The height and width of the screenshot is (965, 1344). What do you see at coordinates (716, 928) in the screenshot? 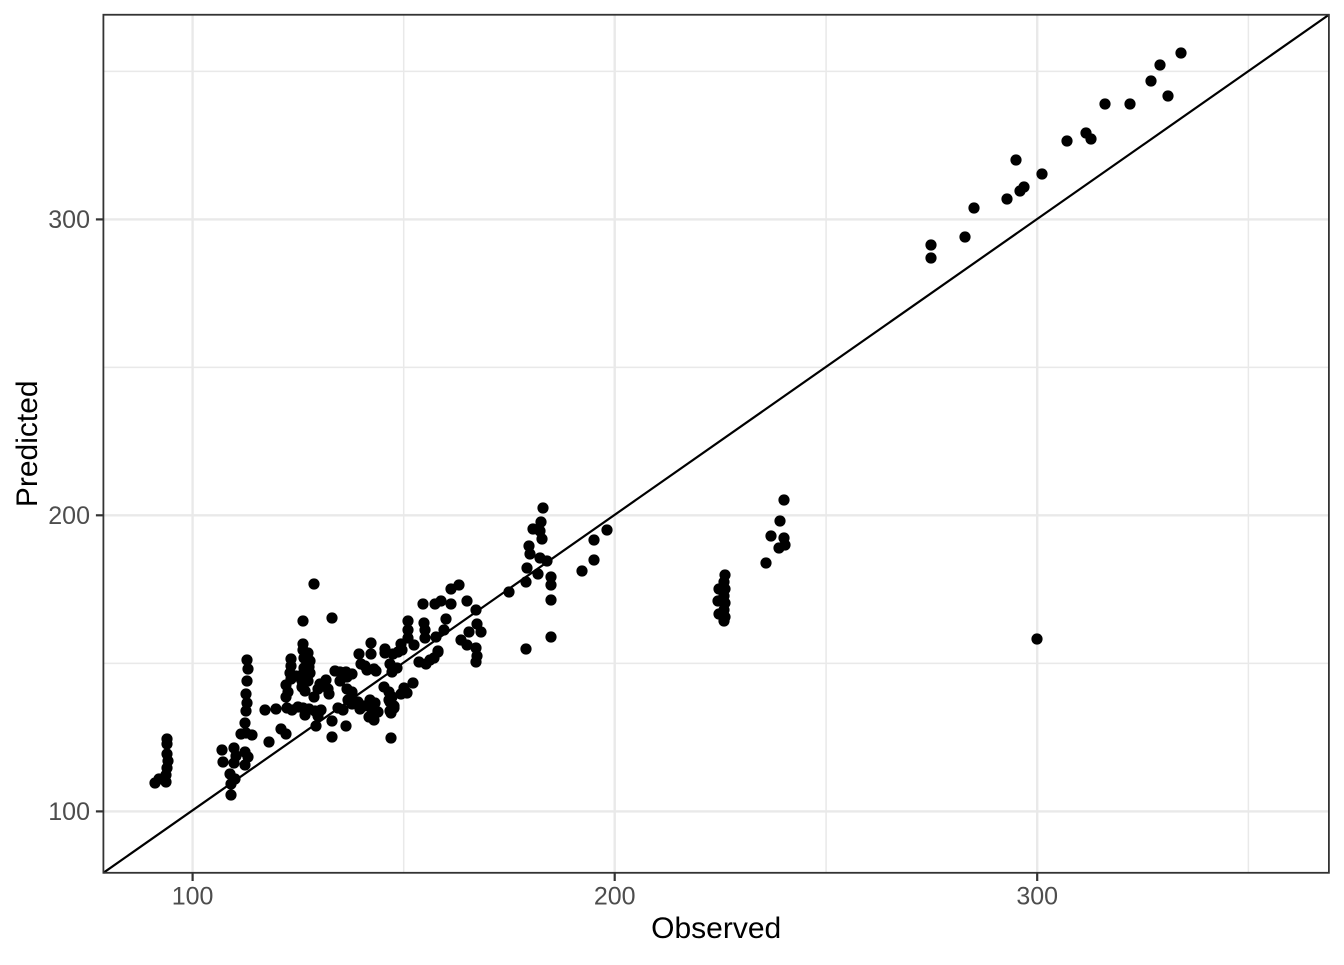
I see `svg-text: Observed` at bounding box center [716, 928].